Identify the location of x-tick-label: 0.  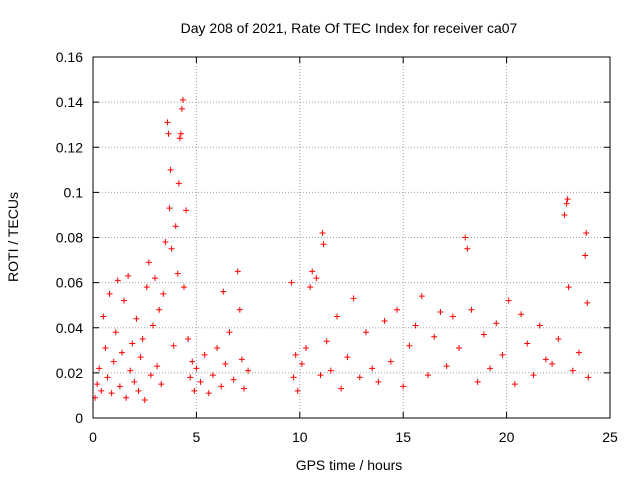
(93, 437).